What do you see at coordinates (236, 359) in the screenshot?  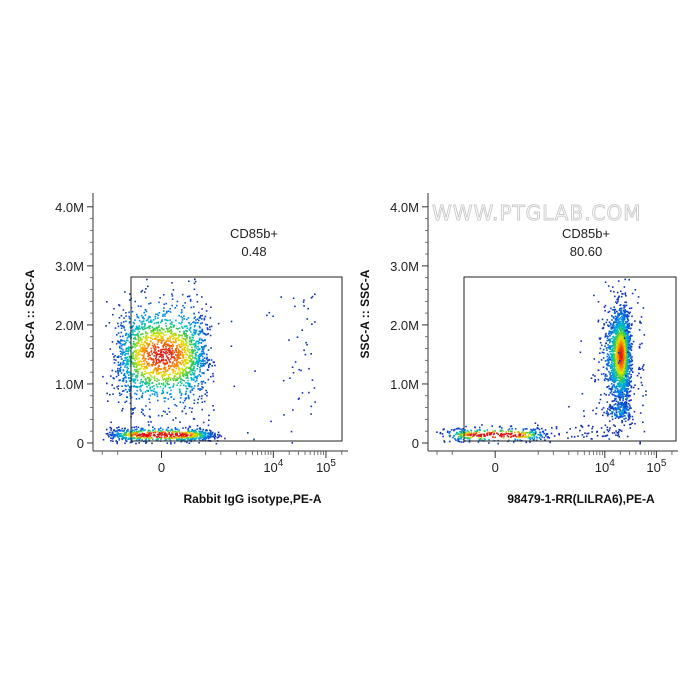 I see `gate-rectangle` at bounding box center [236, 359].